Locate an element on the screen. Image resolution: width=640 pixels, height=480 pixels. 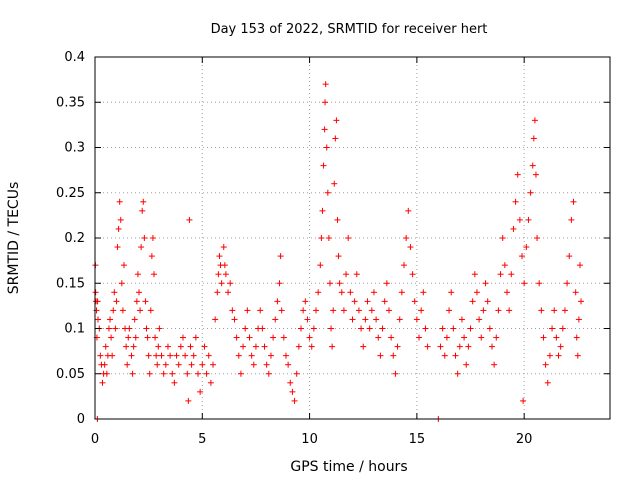
y-tick-label: 0.35 is located at coordinates (70, 102).